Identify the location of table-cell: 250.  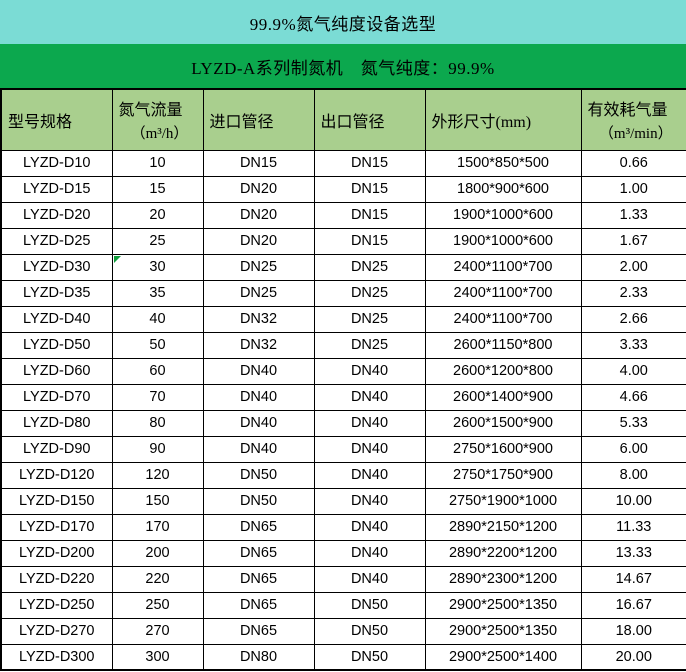
(157, 605).